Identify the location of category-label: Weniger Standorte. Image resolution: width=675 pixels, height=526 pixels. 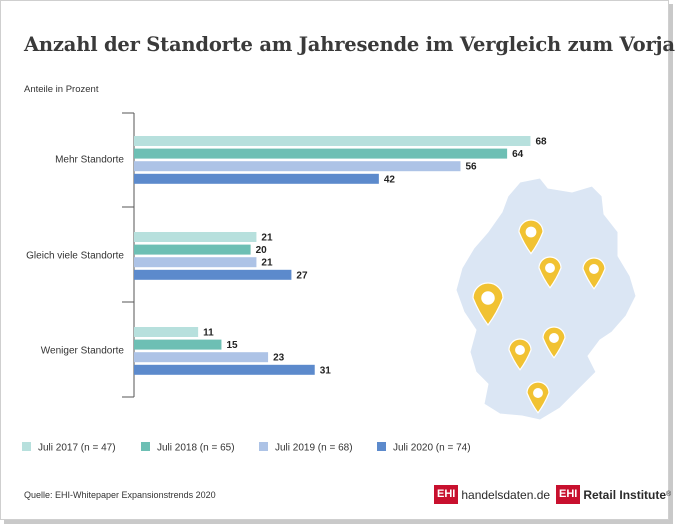
(83, 351).